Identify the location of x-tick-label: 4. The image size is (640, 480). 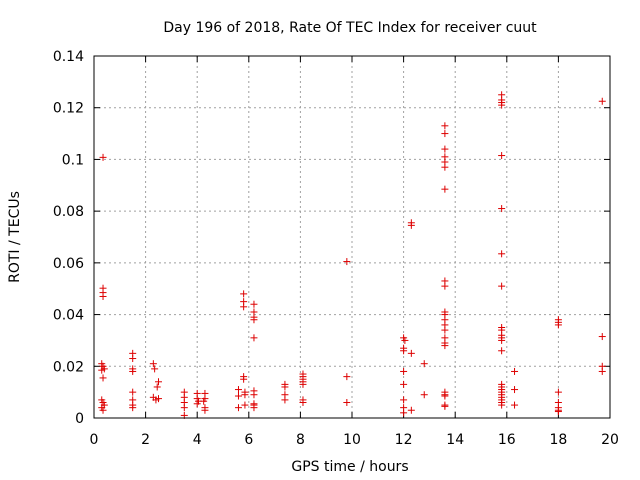
(197, 440).